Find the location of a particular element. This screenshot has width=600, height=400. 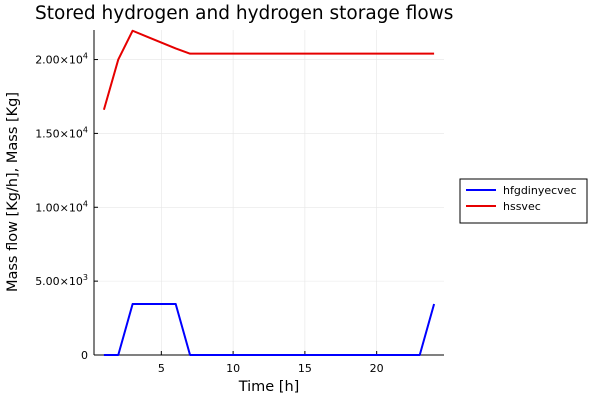

series-line-hssvec is located at coordinates (268, 70).